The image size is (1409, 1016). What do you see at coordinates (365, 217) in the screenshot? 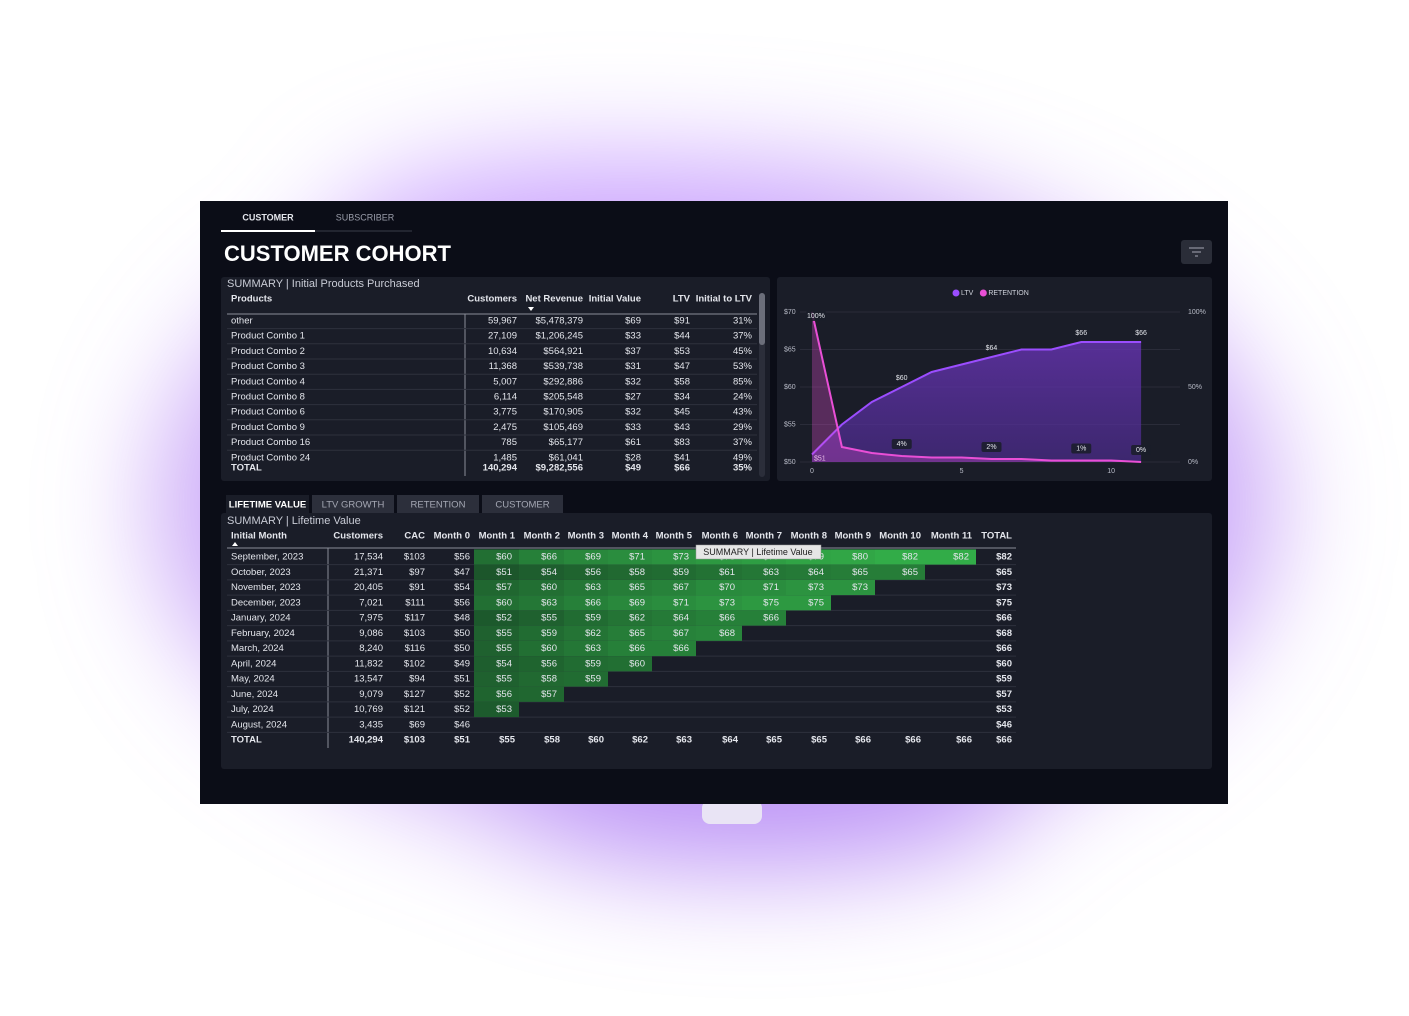
I see `tab: SUBSCRIBER` at bounding box center [365, 217].